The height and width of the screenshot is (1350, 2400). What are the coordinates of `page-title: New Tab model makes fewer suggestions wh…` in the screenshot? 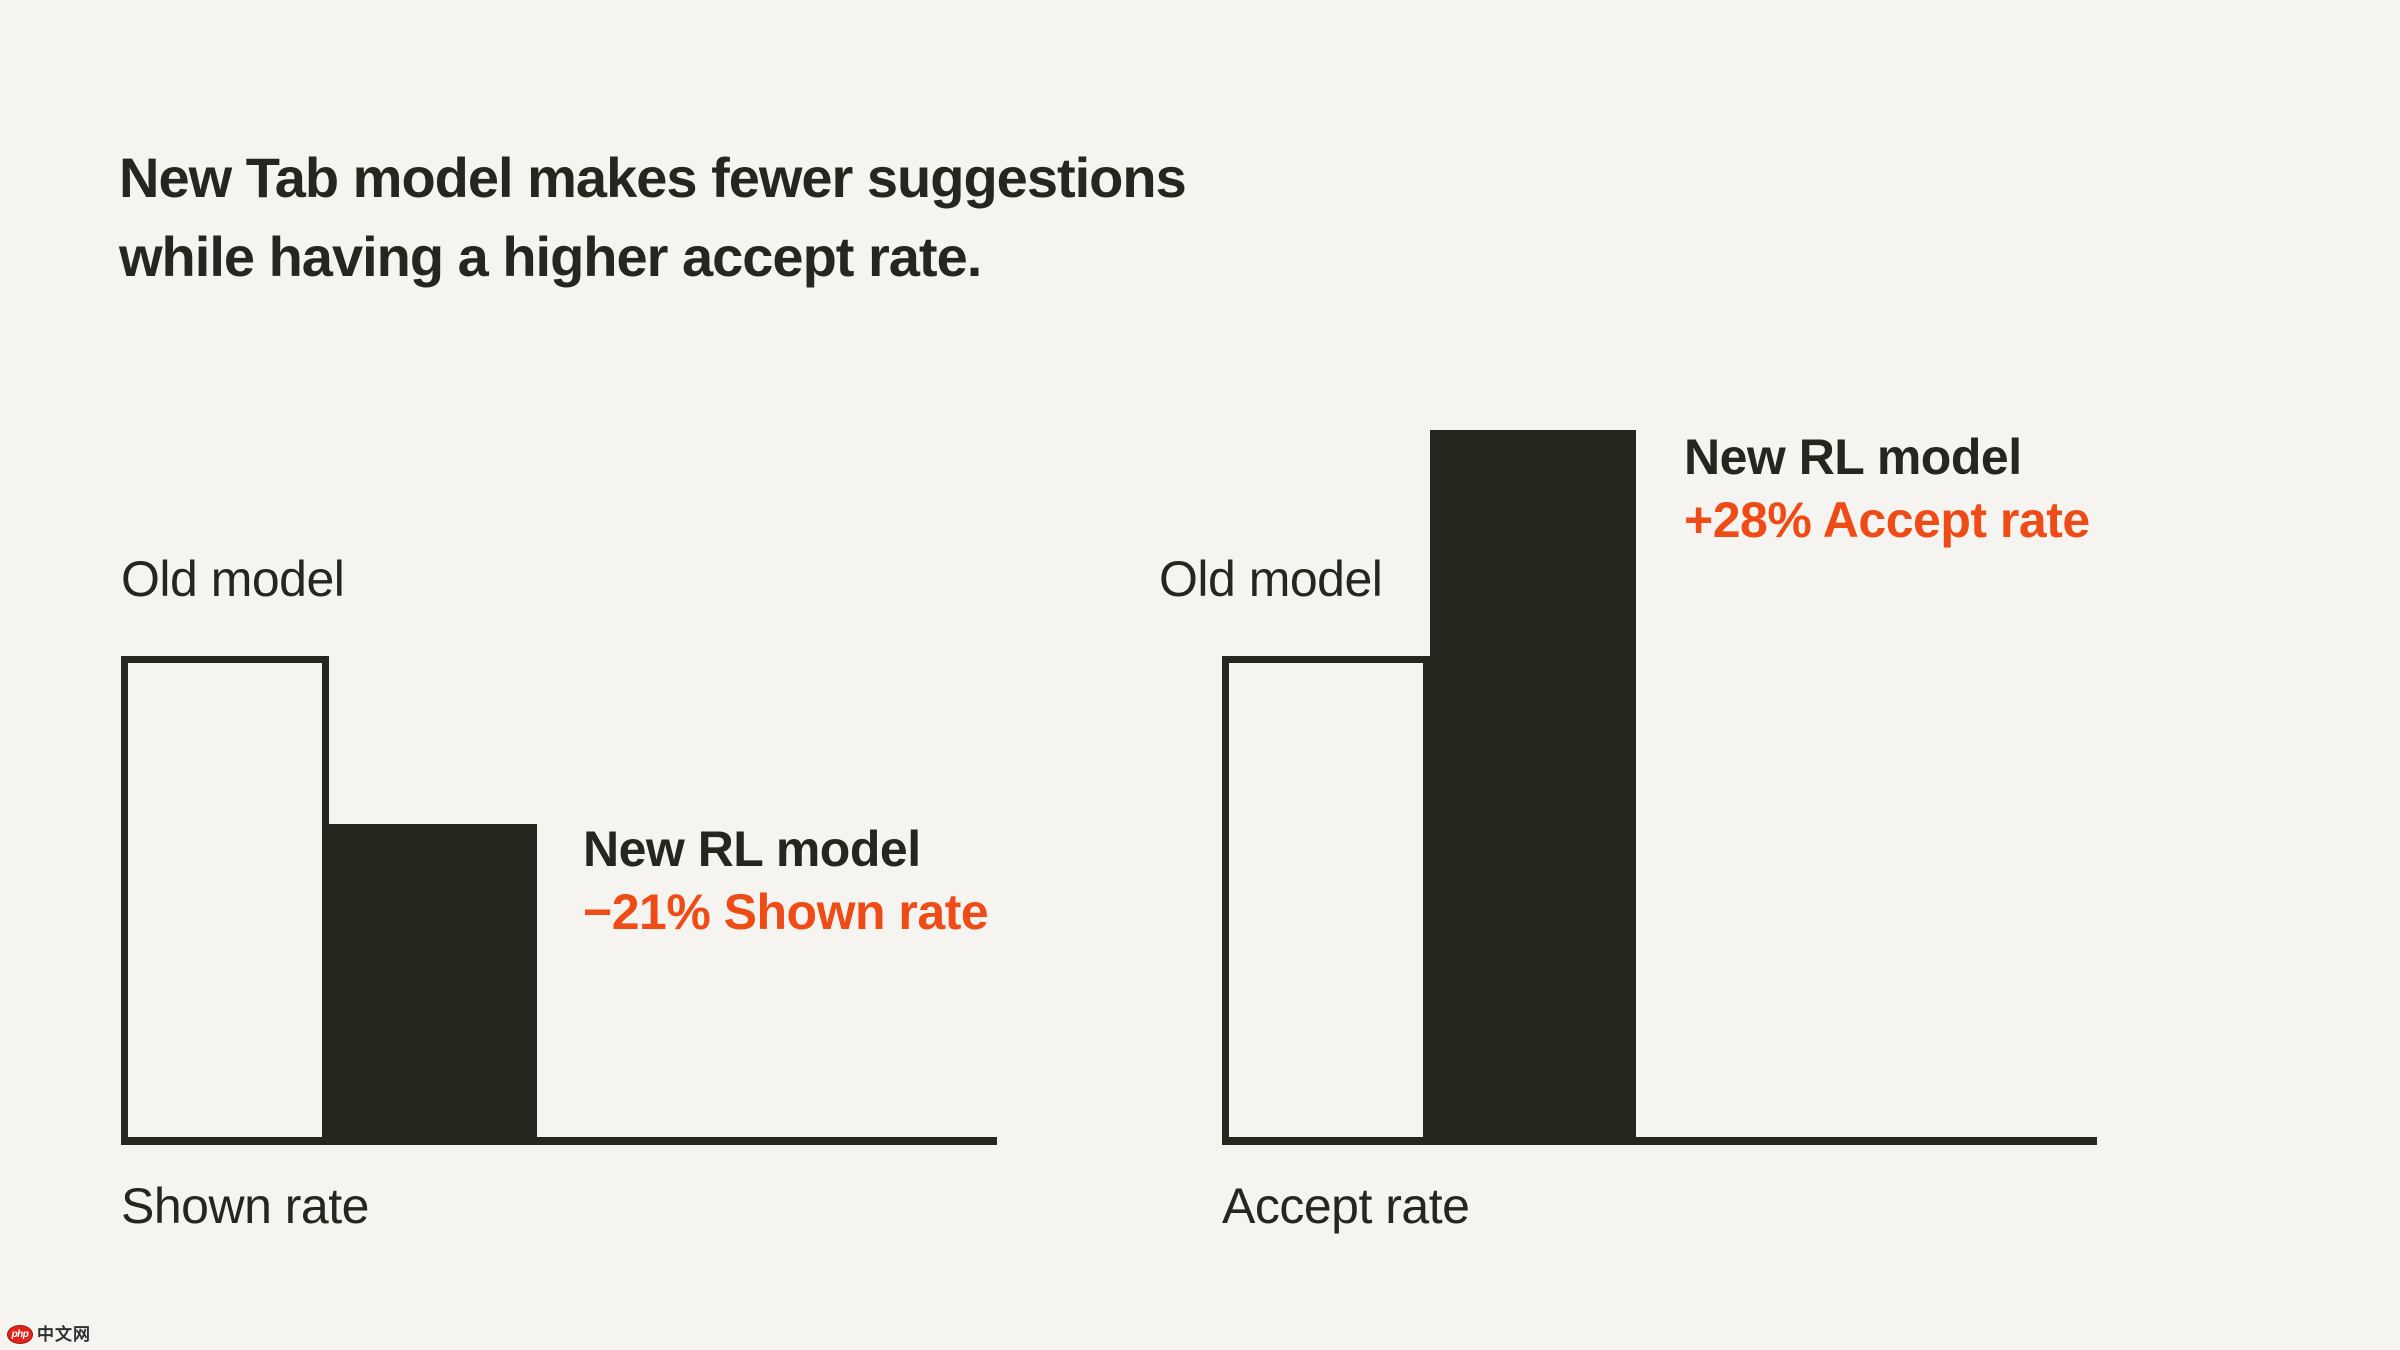 It's located at (653, 217).